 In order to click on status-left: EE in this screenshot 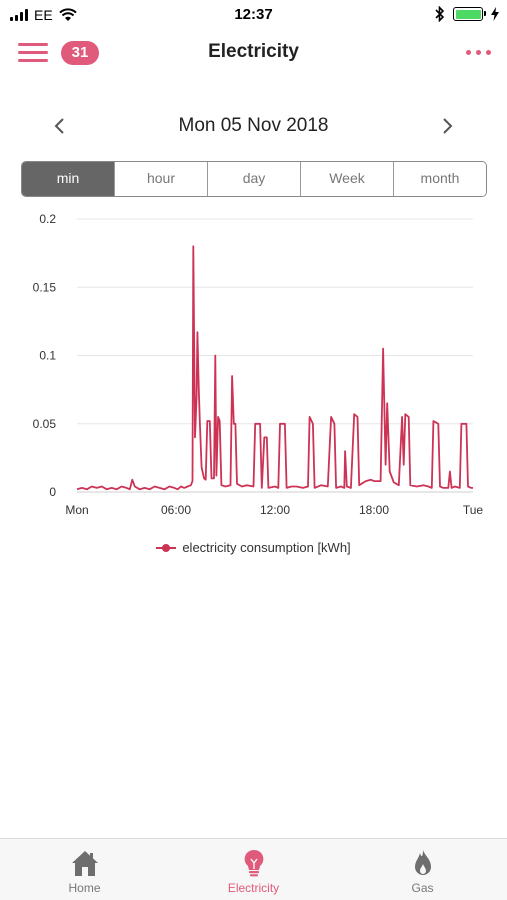, I will do `click(43, 15)`.